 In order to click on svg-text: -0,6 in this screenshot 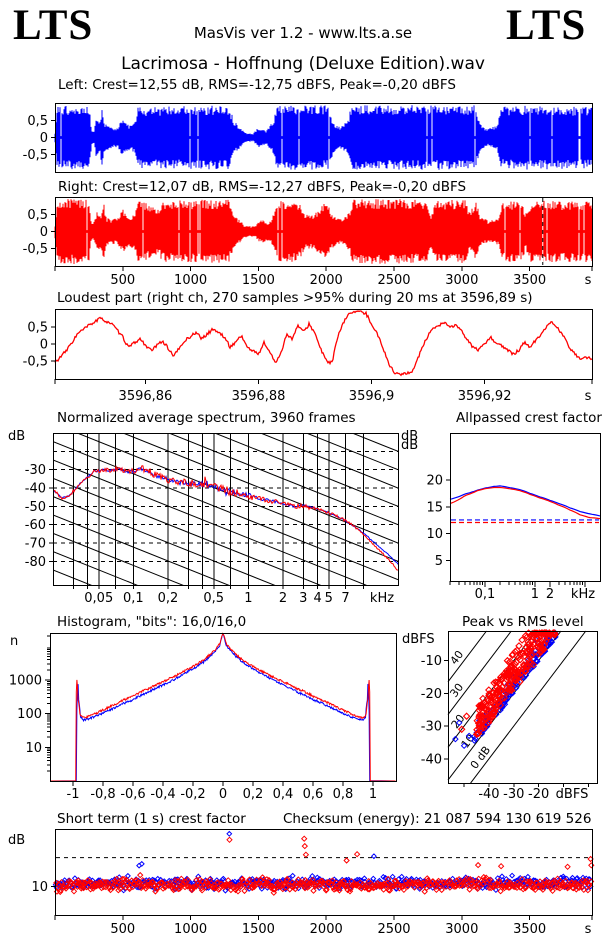, I will do `click(132, 794)`.